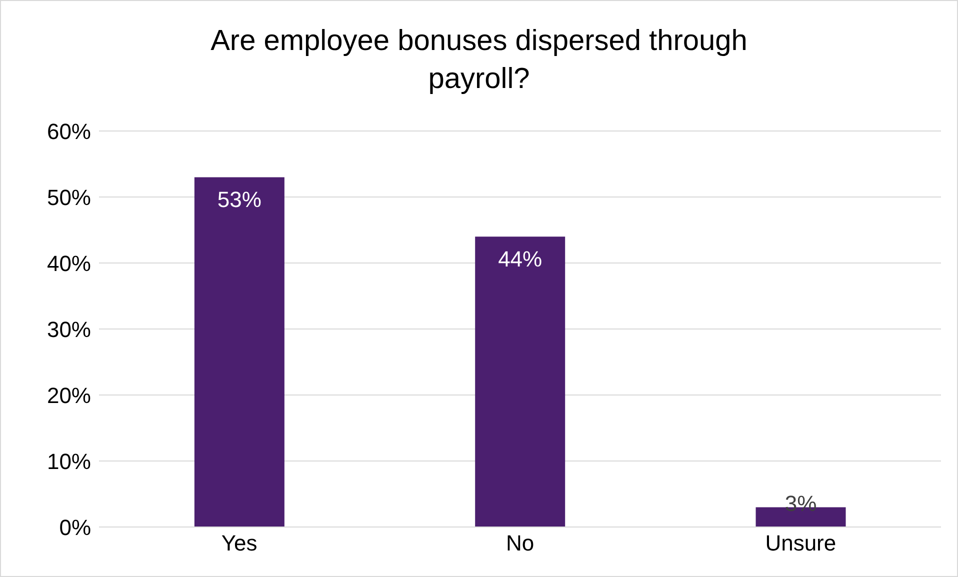 This screenshot has width=958, height=577. Describe the element at coordinates (68, 329) in the screenshot. I see `y-tick-label: 30%` at that location.